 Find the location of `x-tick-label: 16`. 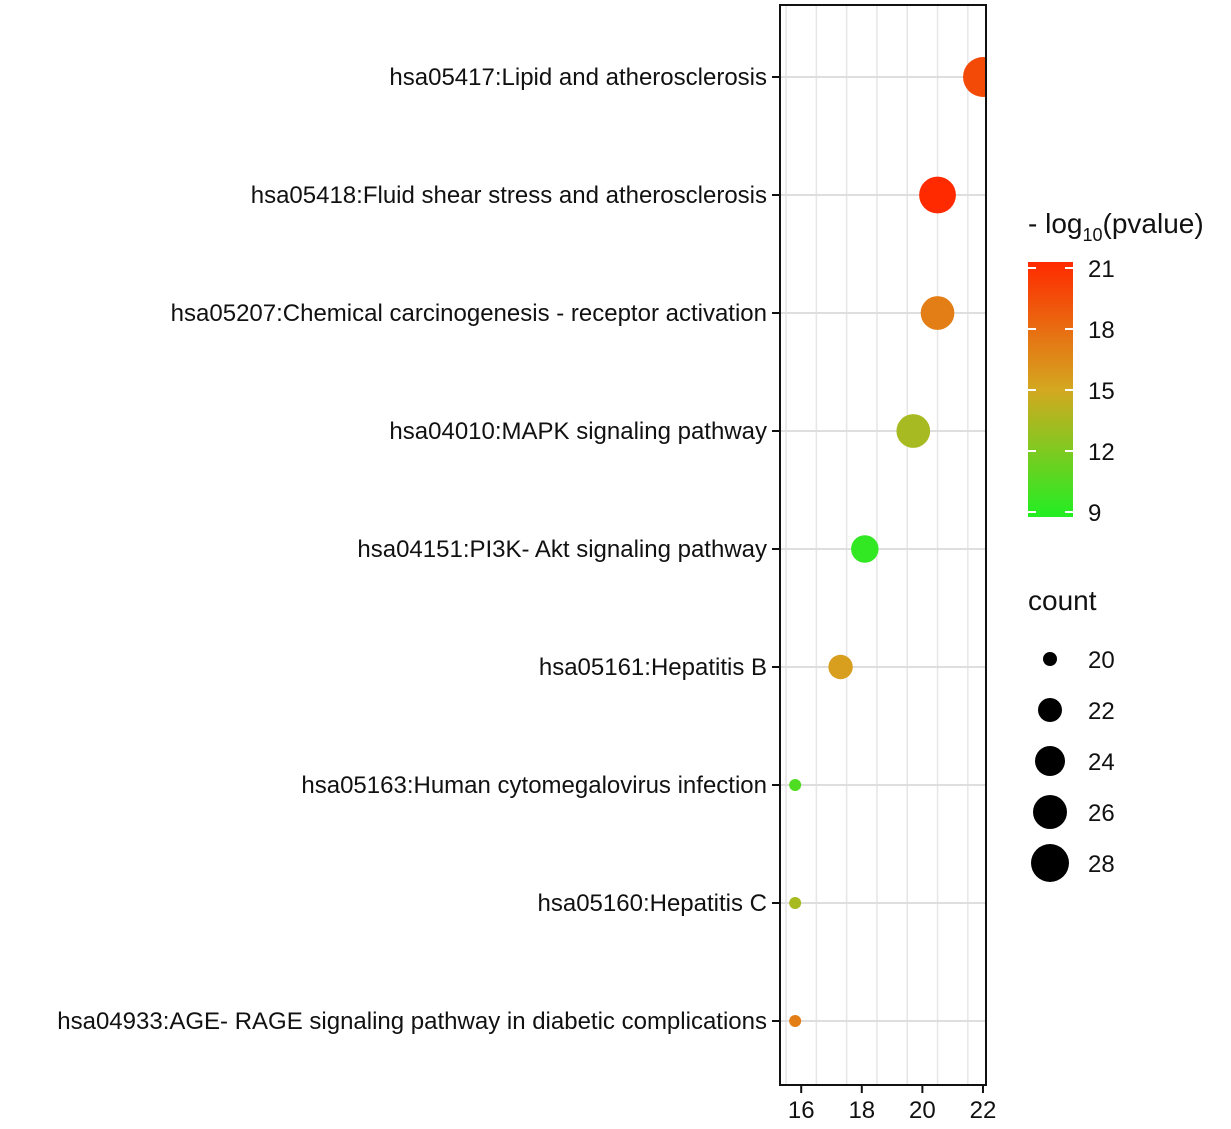

x-tick-label: 16 is located at coordinates (801, 1110).